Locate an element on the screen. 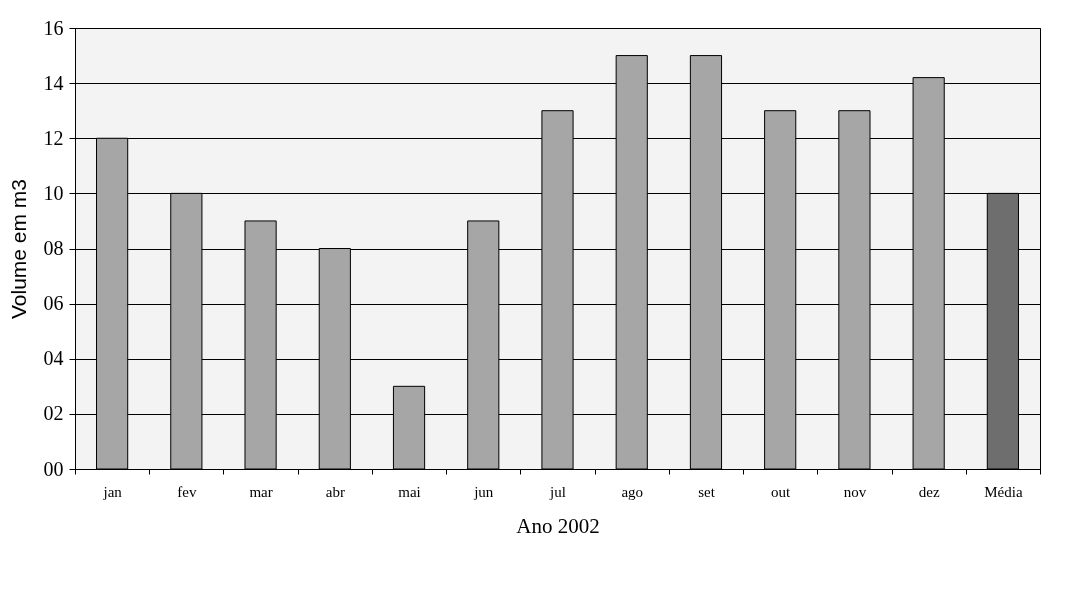  x-tick-label: set is located at coordinates (707, 491).